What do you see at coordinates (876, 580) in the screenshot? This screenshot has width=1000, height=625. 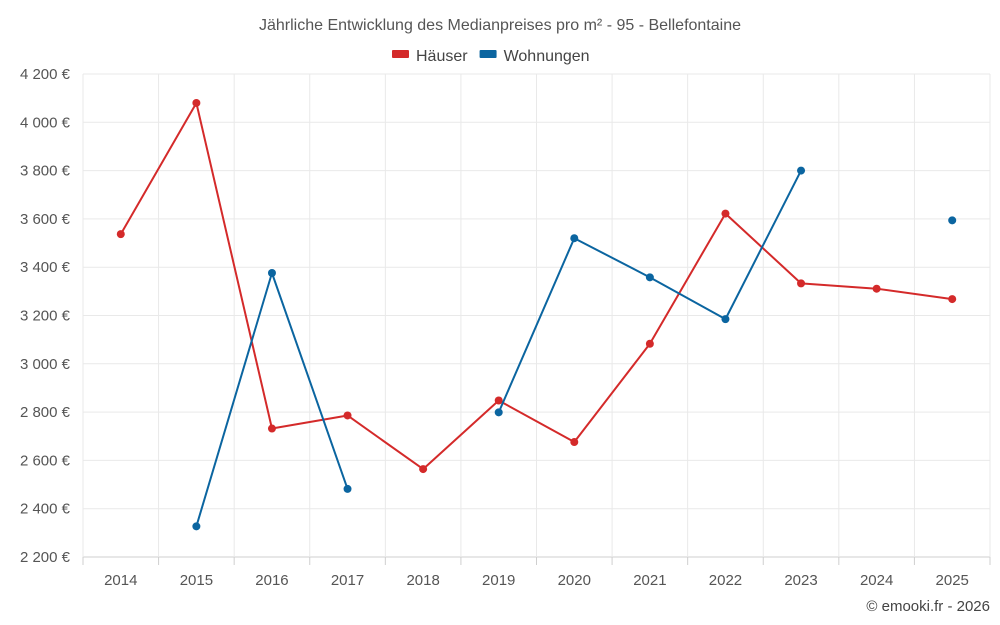 I see `x-tick-label: 2024` at bounding box center [876, 580].